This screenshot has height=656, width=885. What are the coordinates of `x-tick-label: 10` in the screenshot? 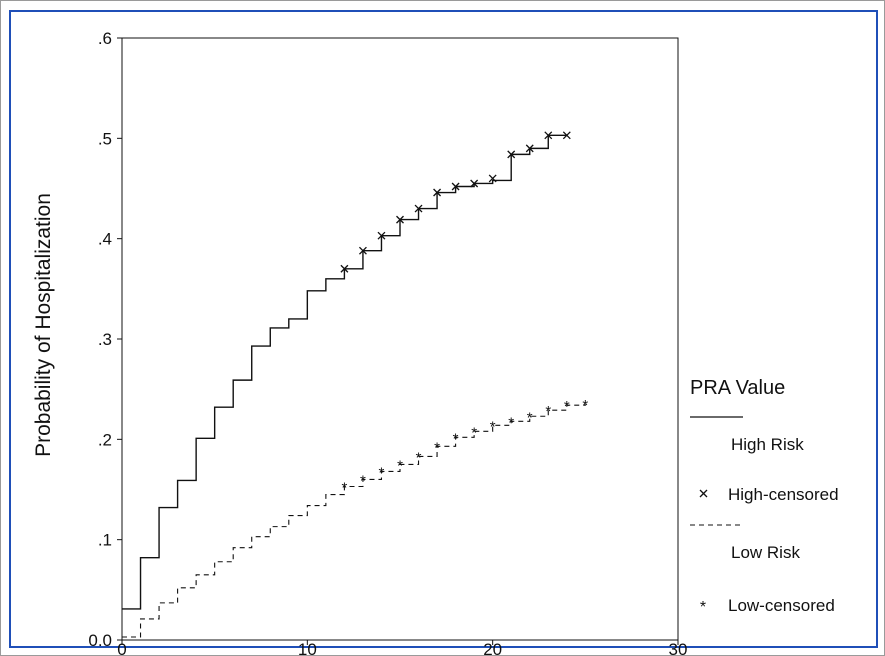 It's located at (307, 648).